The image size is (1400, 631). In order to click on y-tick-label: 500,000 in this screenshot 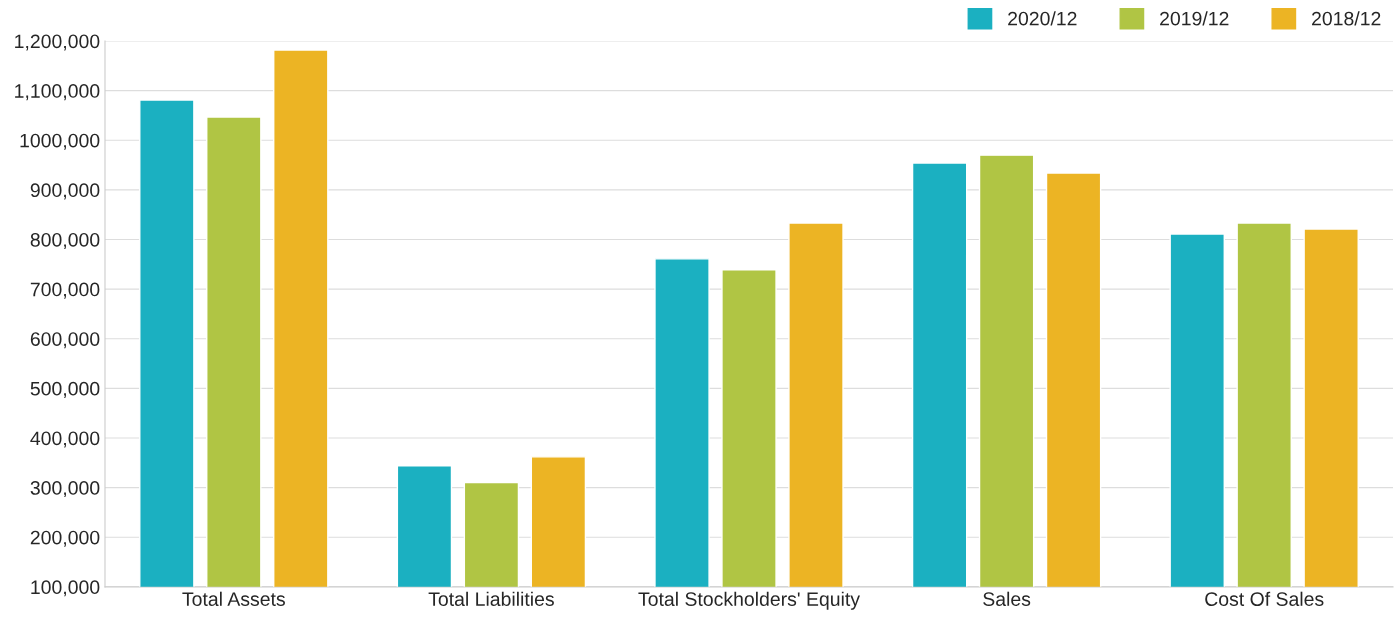, I will do `click(65, 389)`.